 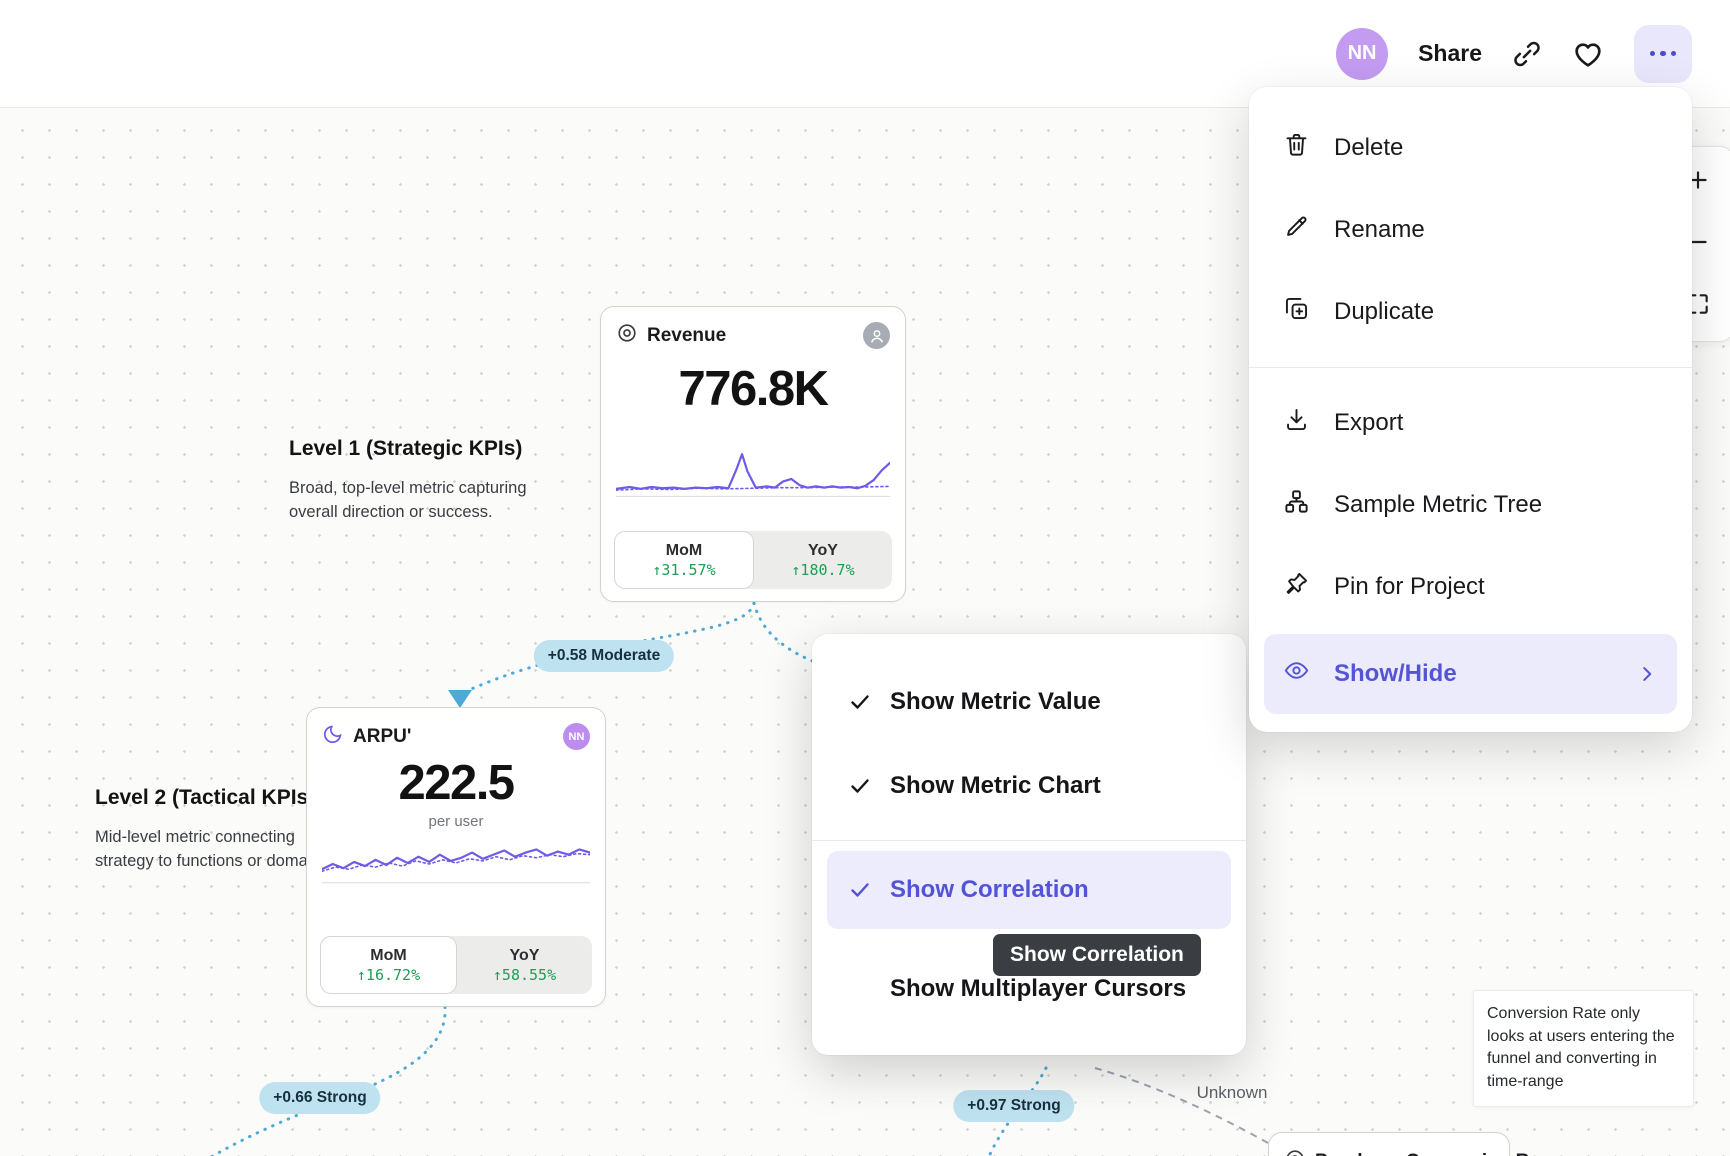 What do you see at coordinates (333, 736) in the screenshot?
I see `crescent-icon` at bounding box center [333, 736].